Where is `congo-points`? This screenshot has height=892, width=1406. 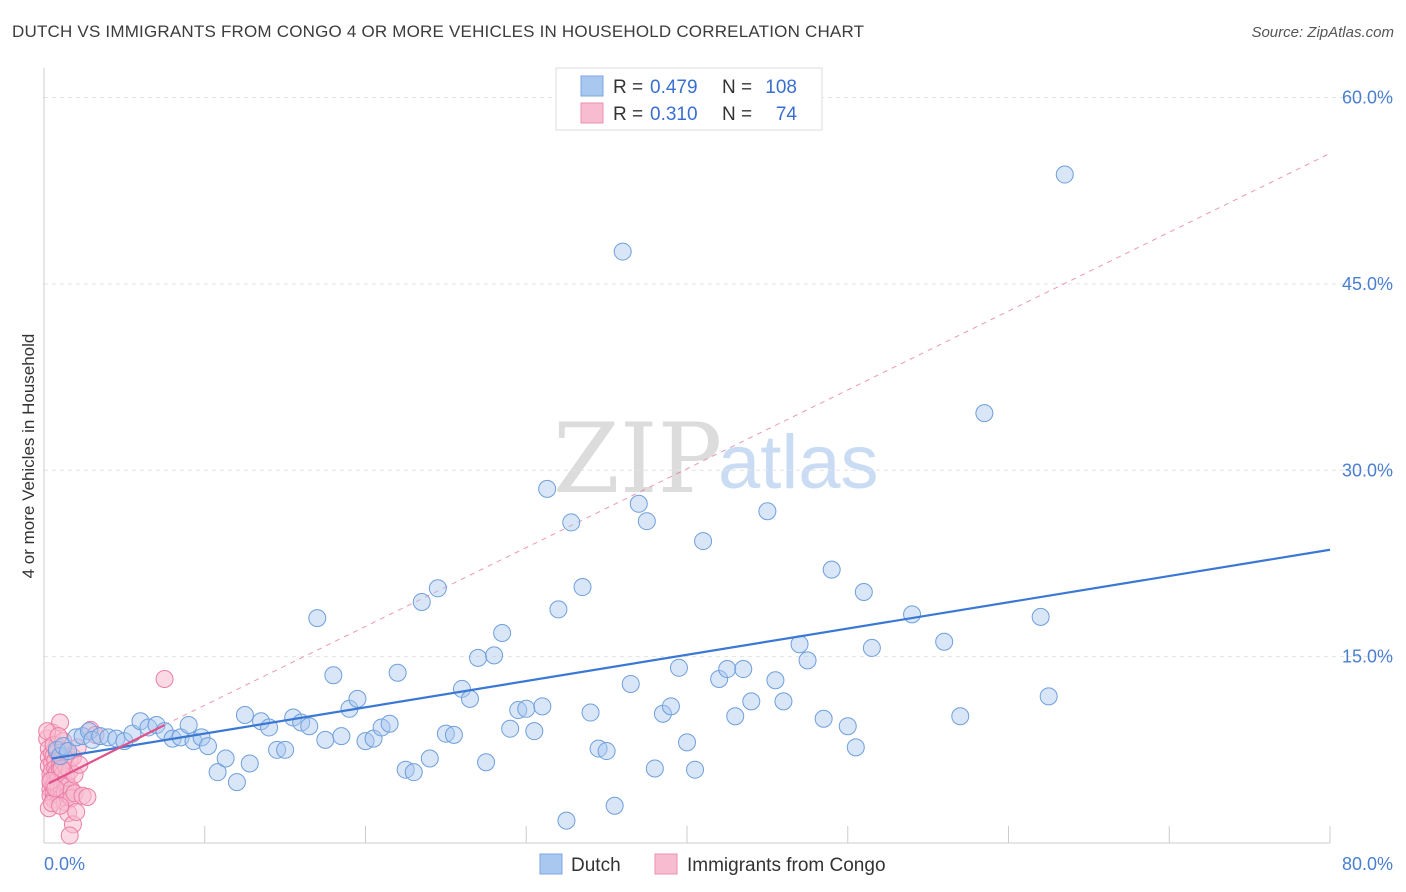 congo-points is located at coordinates (106, 757).